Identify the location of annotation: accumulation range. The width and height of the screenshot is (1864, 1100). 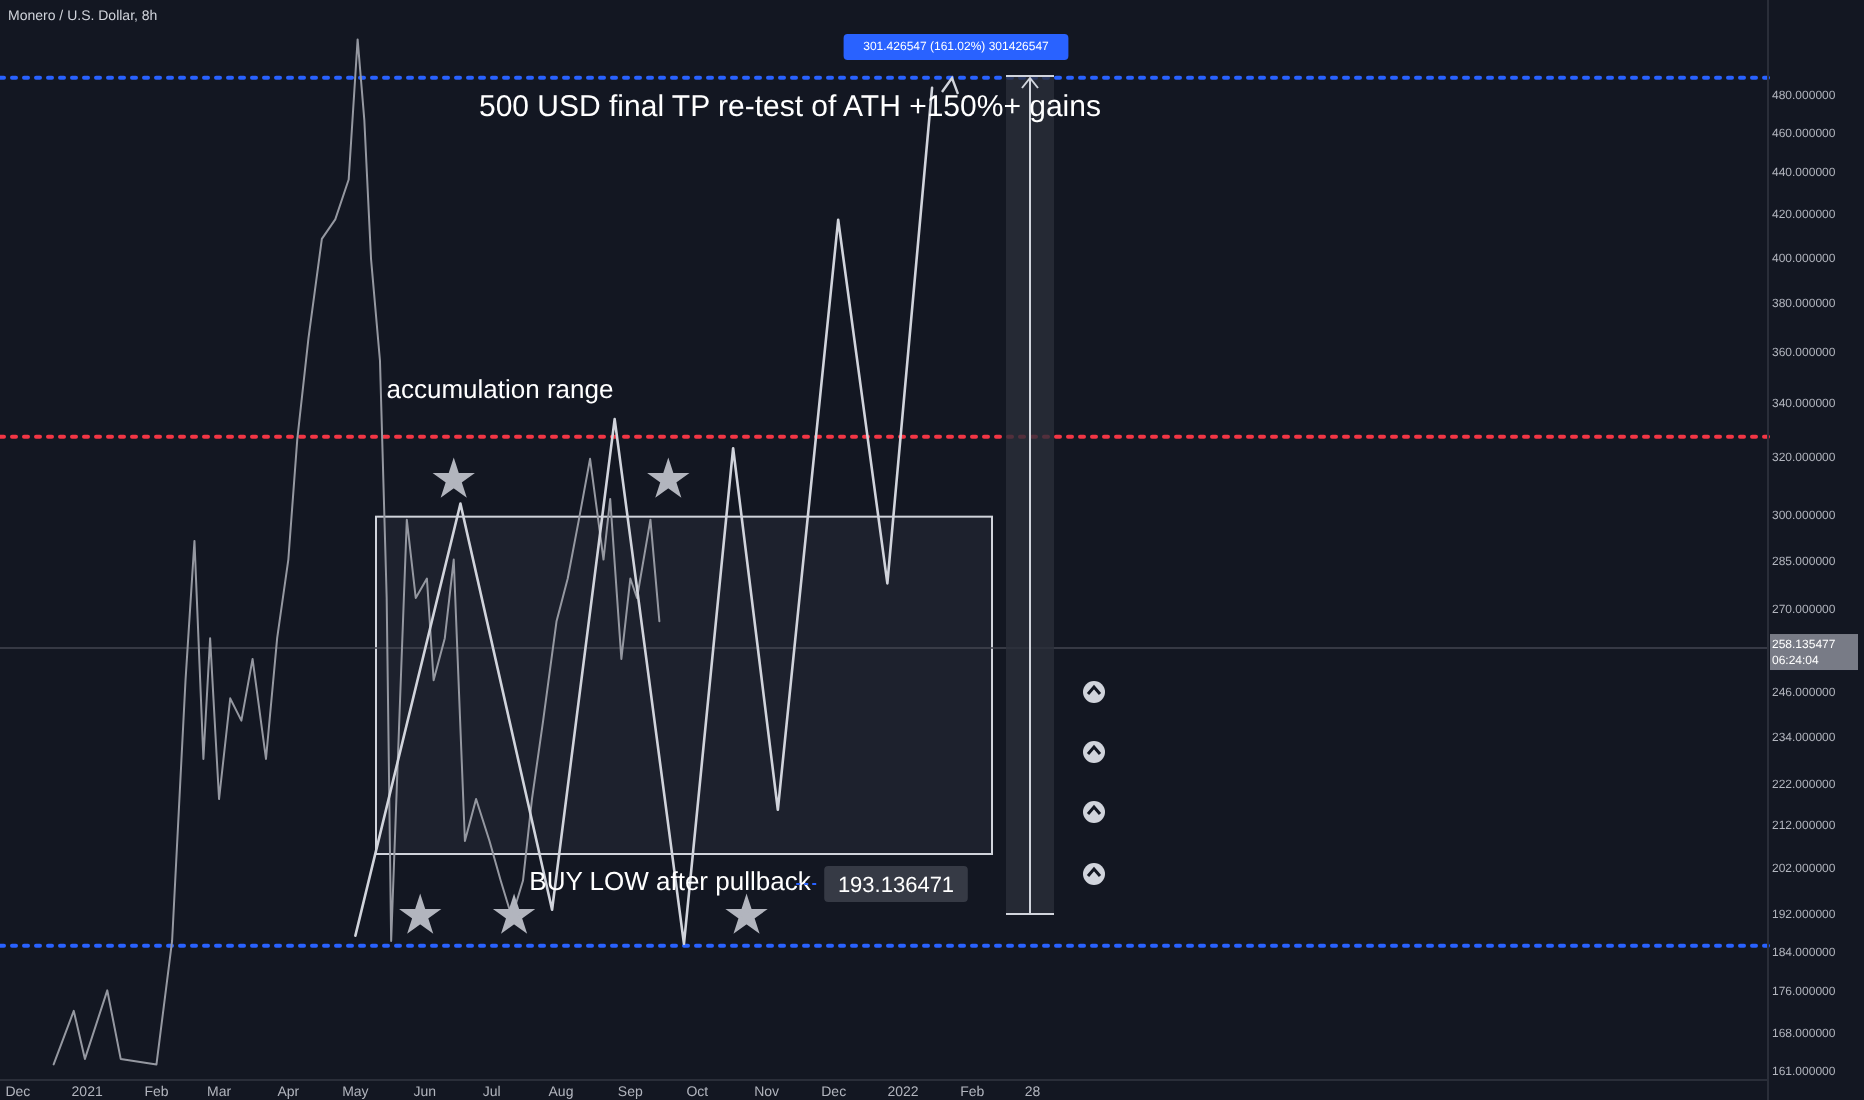
(500, 389).